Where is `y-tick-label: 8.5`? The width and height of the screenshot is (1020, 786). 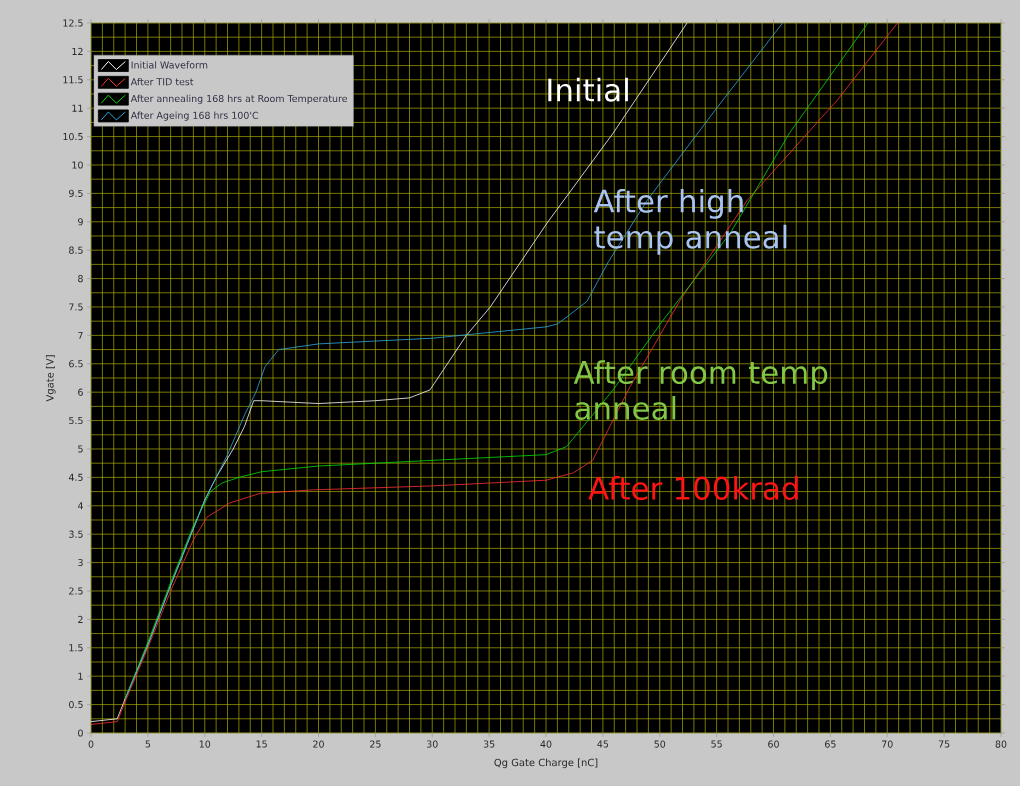 y-tick-label: 8.5 is located at coordinates (76, 250).